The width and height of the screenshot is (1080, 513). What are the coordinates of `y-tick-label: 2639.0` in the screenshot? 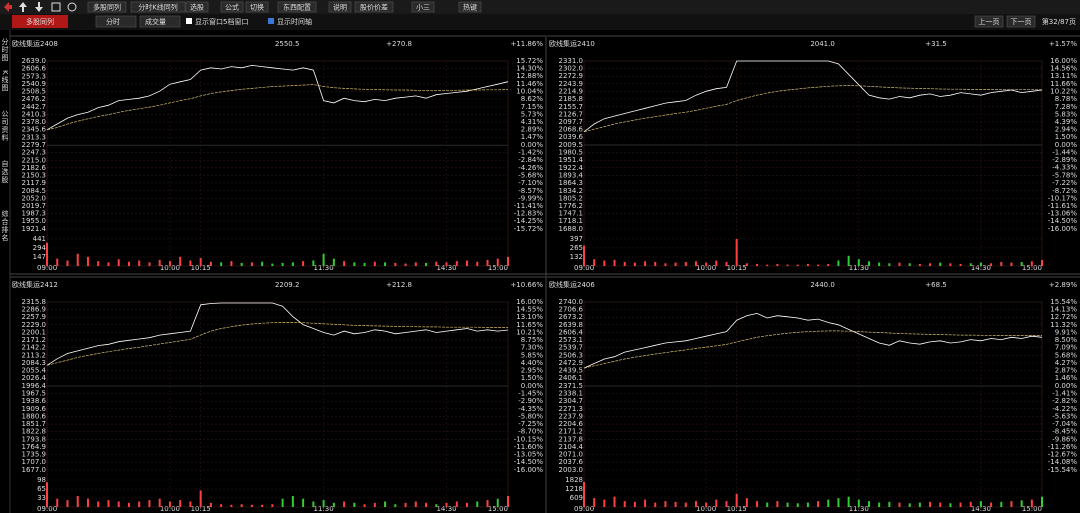 It's located at (34, 61).